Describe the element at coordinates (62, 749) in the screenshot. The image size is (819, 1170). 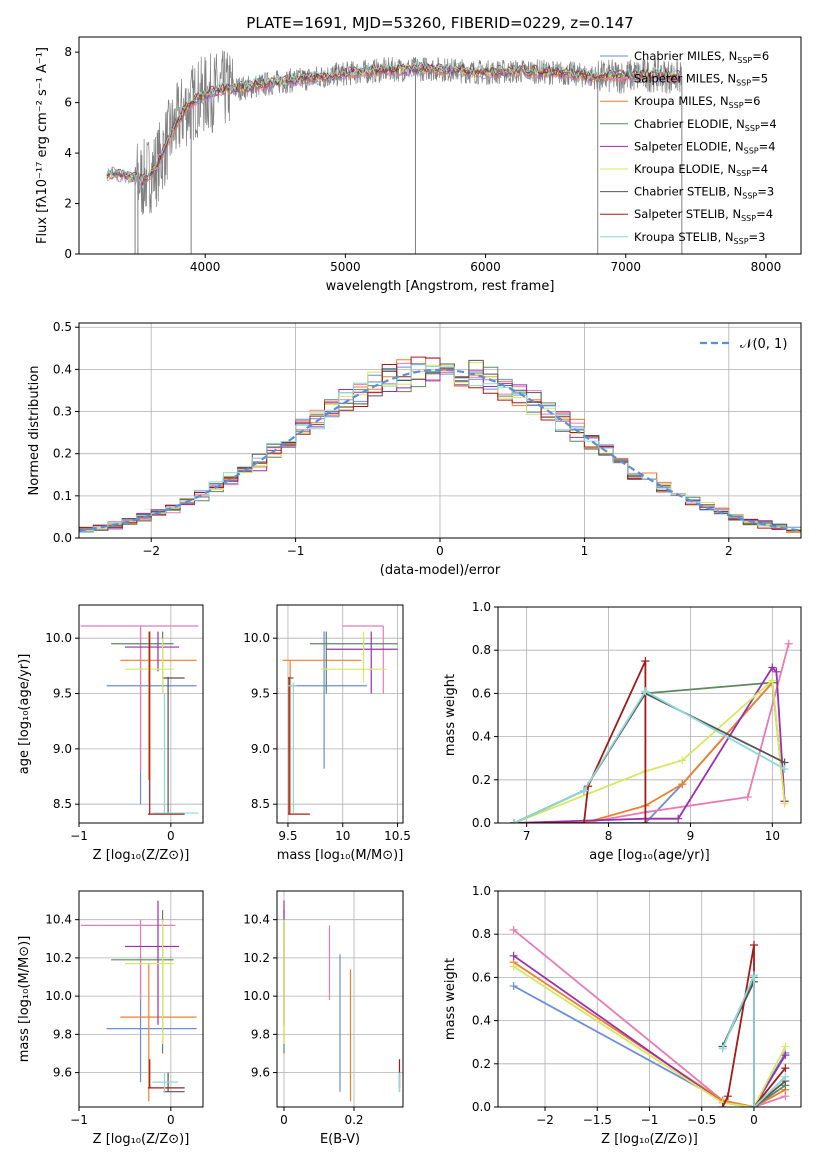
I see `tick-label-y: 9.0` at that location.